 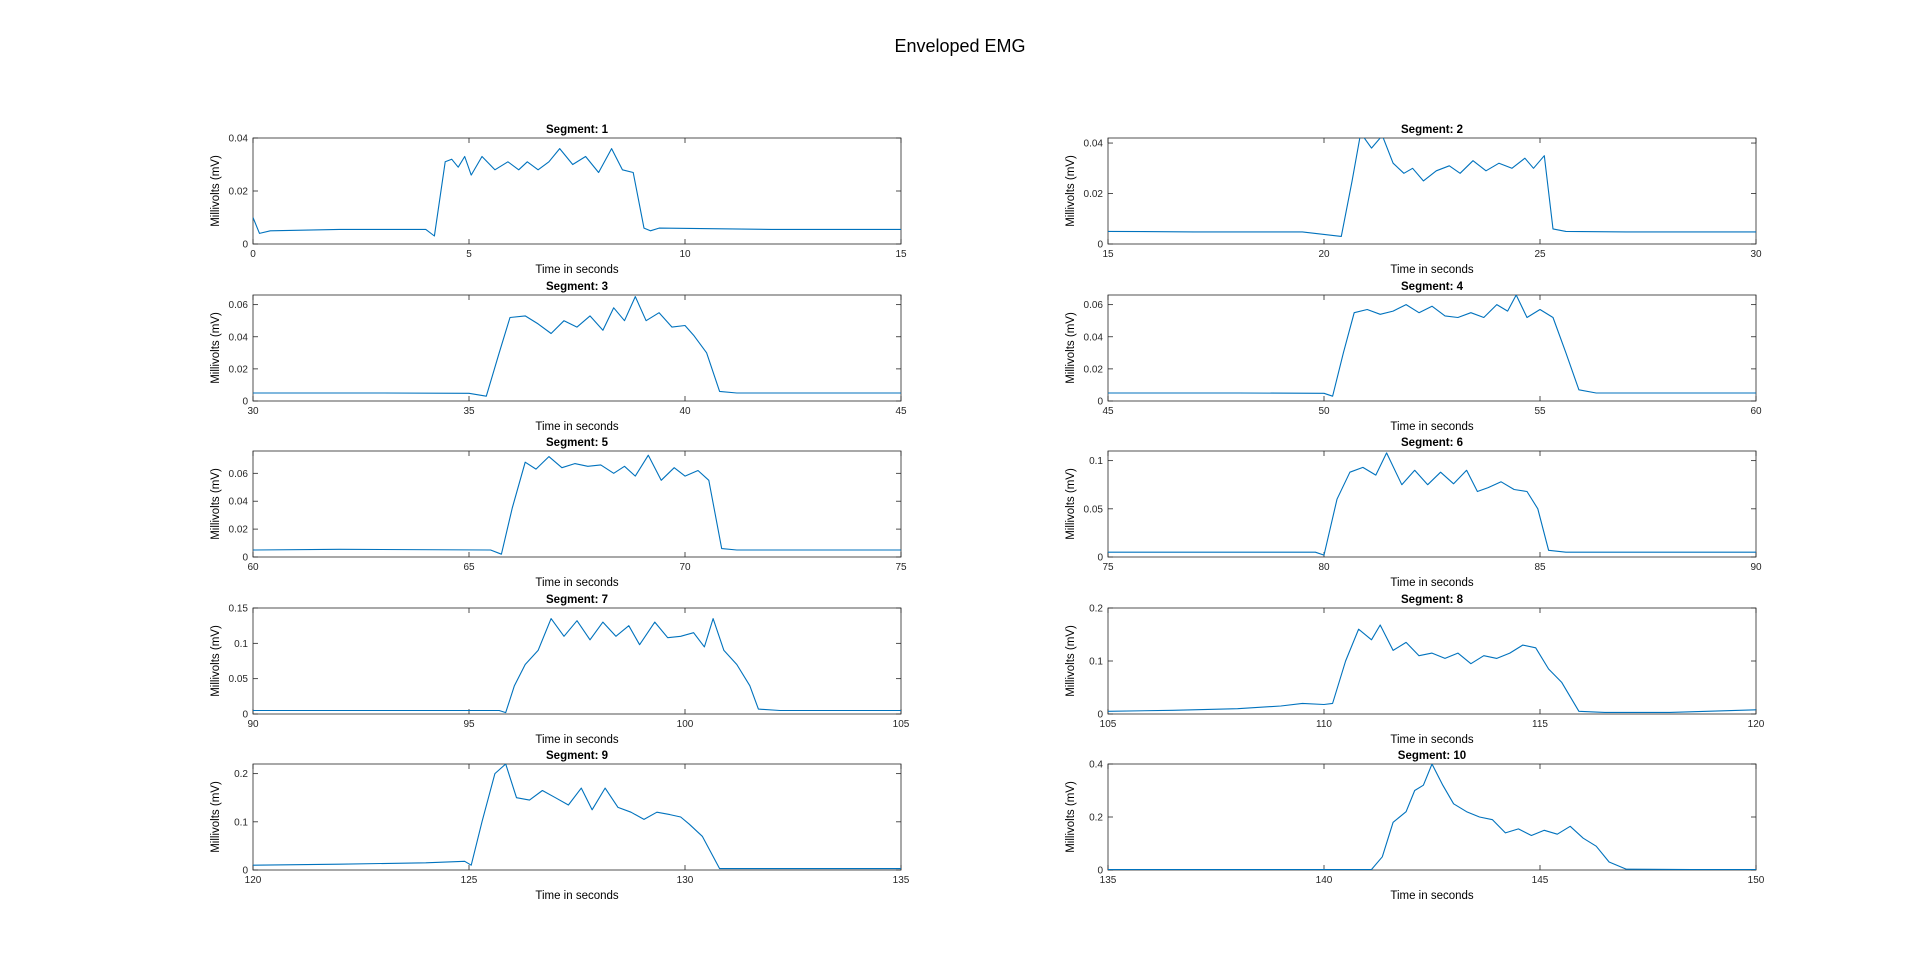 What do you see at coordinates (1432, 287) in the screenshot?
I see `subplot-title: Segment: 4` at bounding box center [1432, 287].